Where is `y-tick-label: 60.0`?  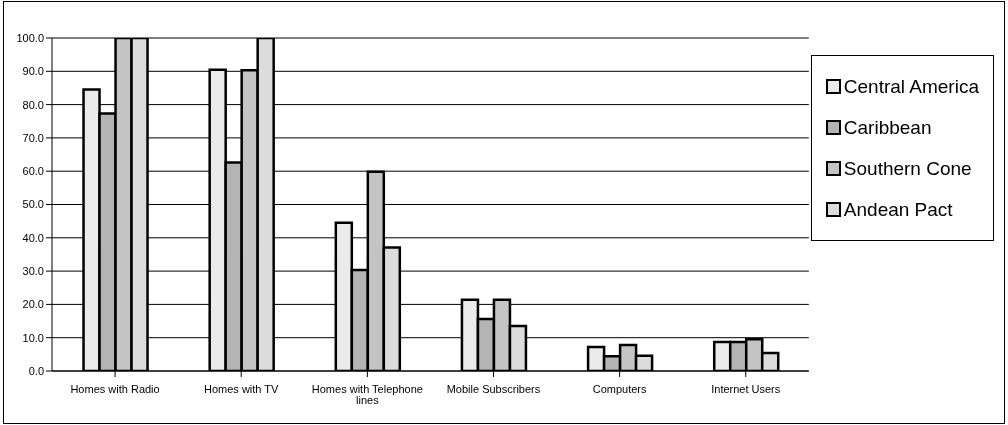
y-tick-label: 60.0 is located at coordinates (33, 171).